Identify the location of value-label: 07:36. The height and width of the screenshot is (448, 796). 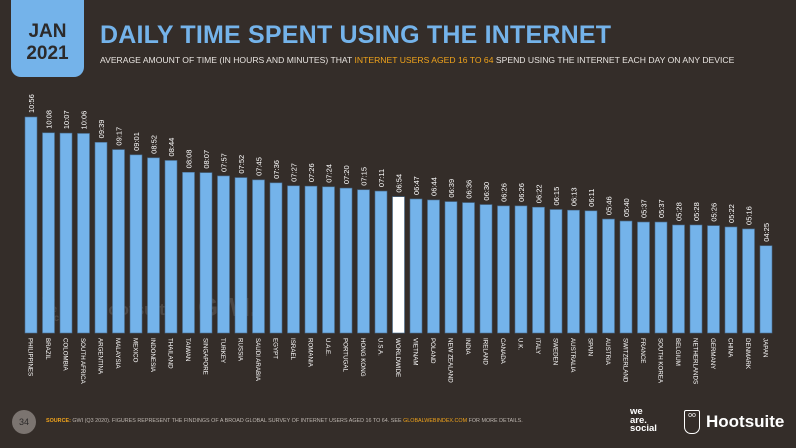
(276, 169).